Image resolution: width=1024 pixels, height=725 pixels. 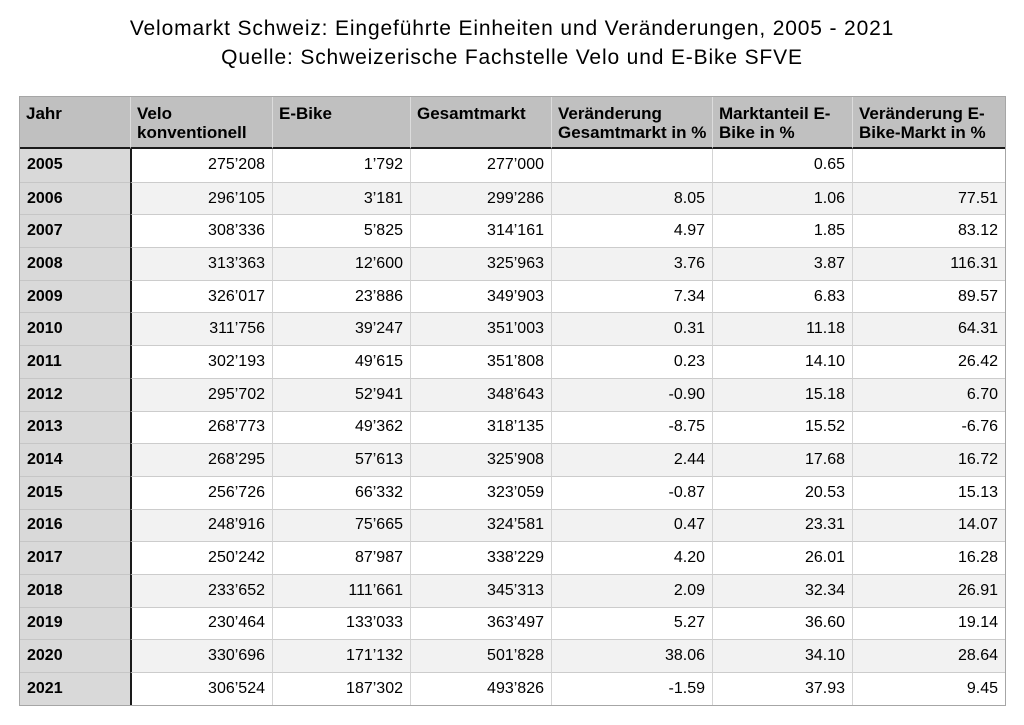 What do you see at coordinates (928, 492) in the screenshot?
I see `value-cell: 15.13` at bounding box center [928, 492].